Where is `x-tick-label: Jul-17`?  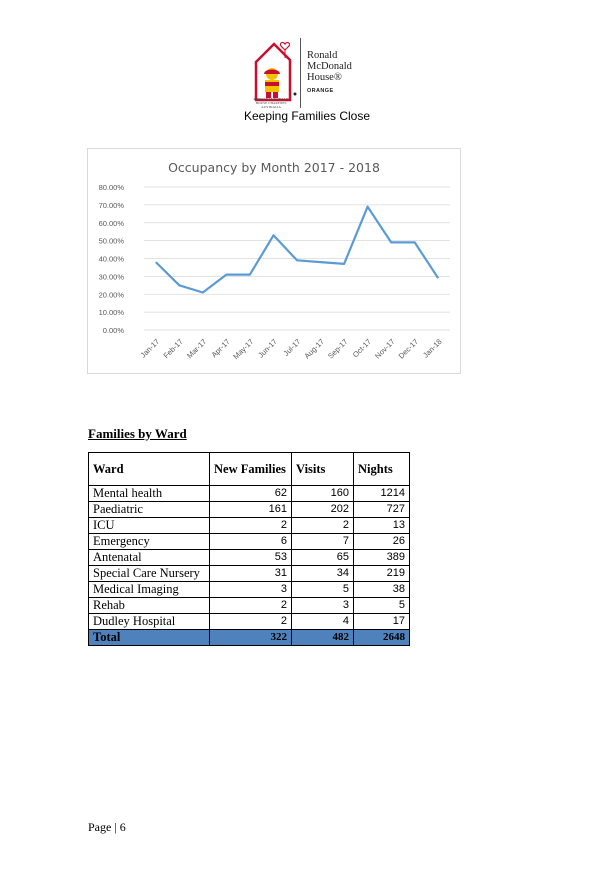
x-tick-label: Jul-17 is located at coordinates (292, 347).